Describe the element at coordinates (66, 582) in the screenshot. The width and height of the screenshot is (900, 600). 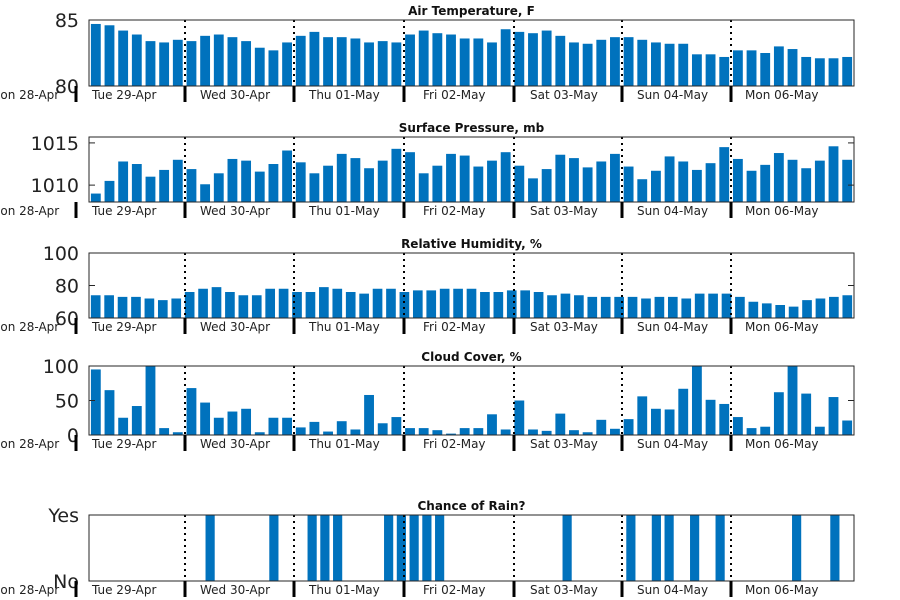
I see `y-tick-label: No` at that location.